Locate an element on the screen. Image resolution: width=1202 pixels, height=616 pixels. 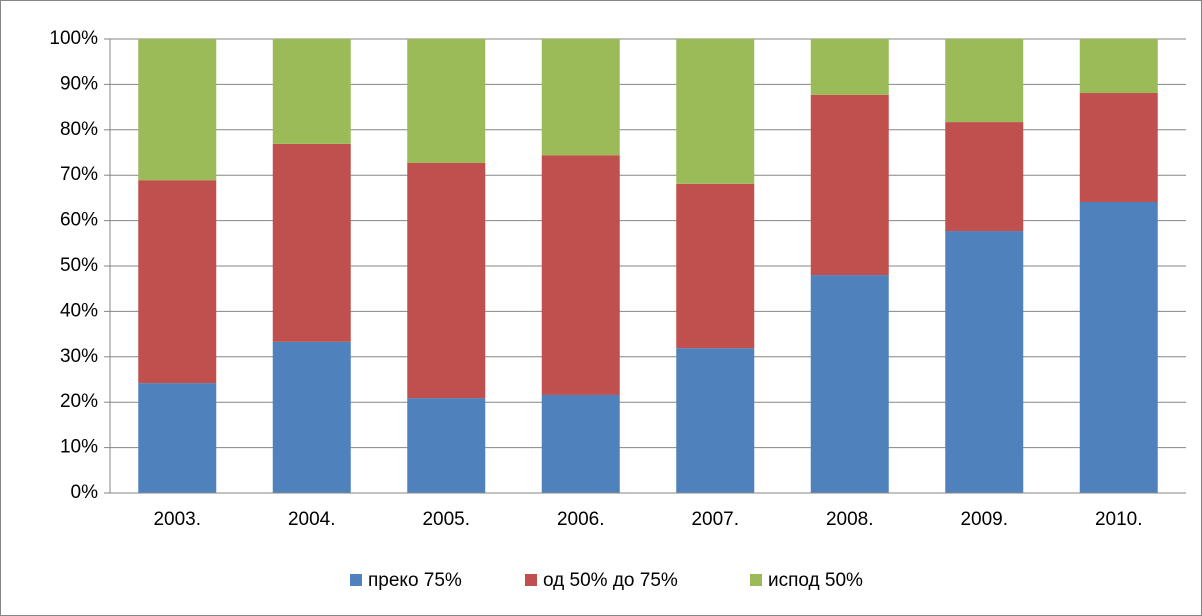
y-tick-label: 0% is located at coordinates (85, 492).